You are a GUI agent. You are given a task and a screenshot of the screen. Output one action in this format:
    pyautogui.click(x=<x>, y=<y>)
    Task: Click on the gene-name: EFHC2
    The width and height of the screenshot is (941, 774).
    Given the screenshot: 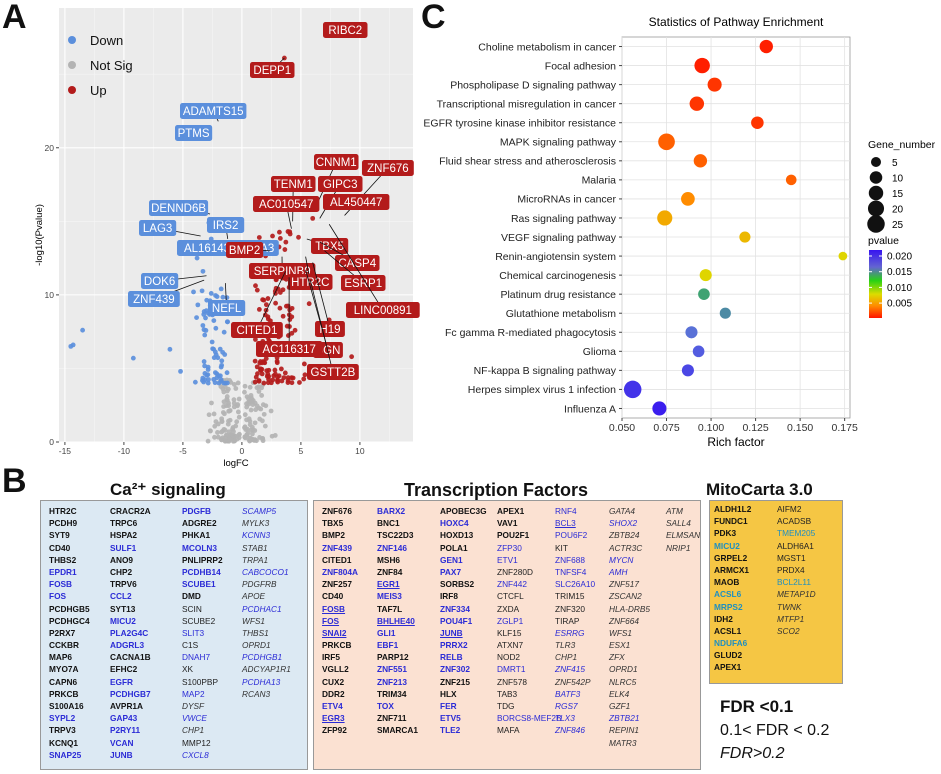 What is the action you would take?
    pyautogui.click(x=124, y=669)
    